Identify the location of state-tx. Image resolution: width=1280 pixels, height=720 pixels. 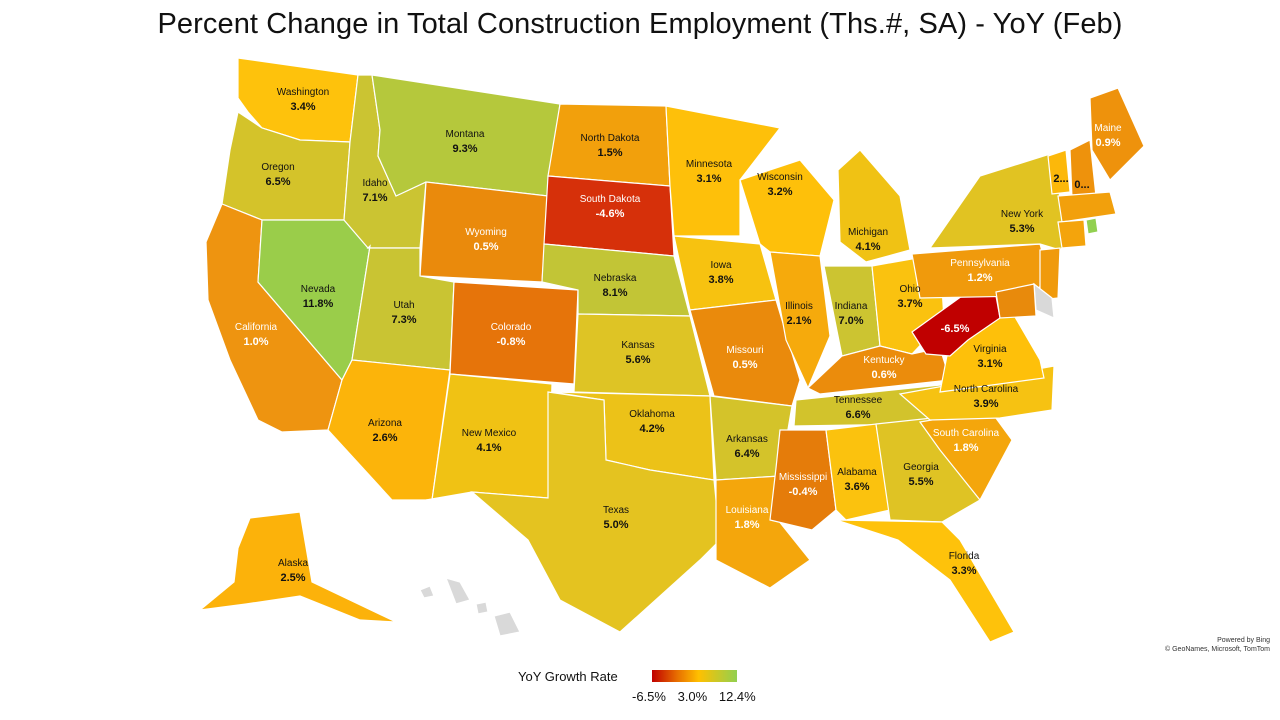
(595, 512).